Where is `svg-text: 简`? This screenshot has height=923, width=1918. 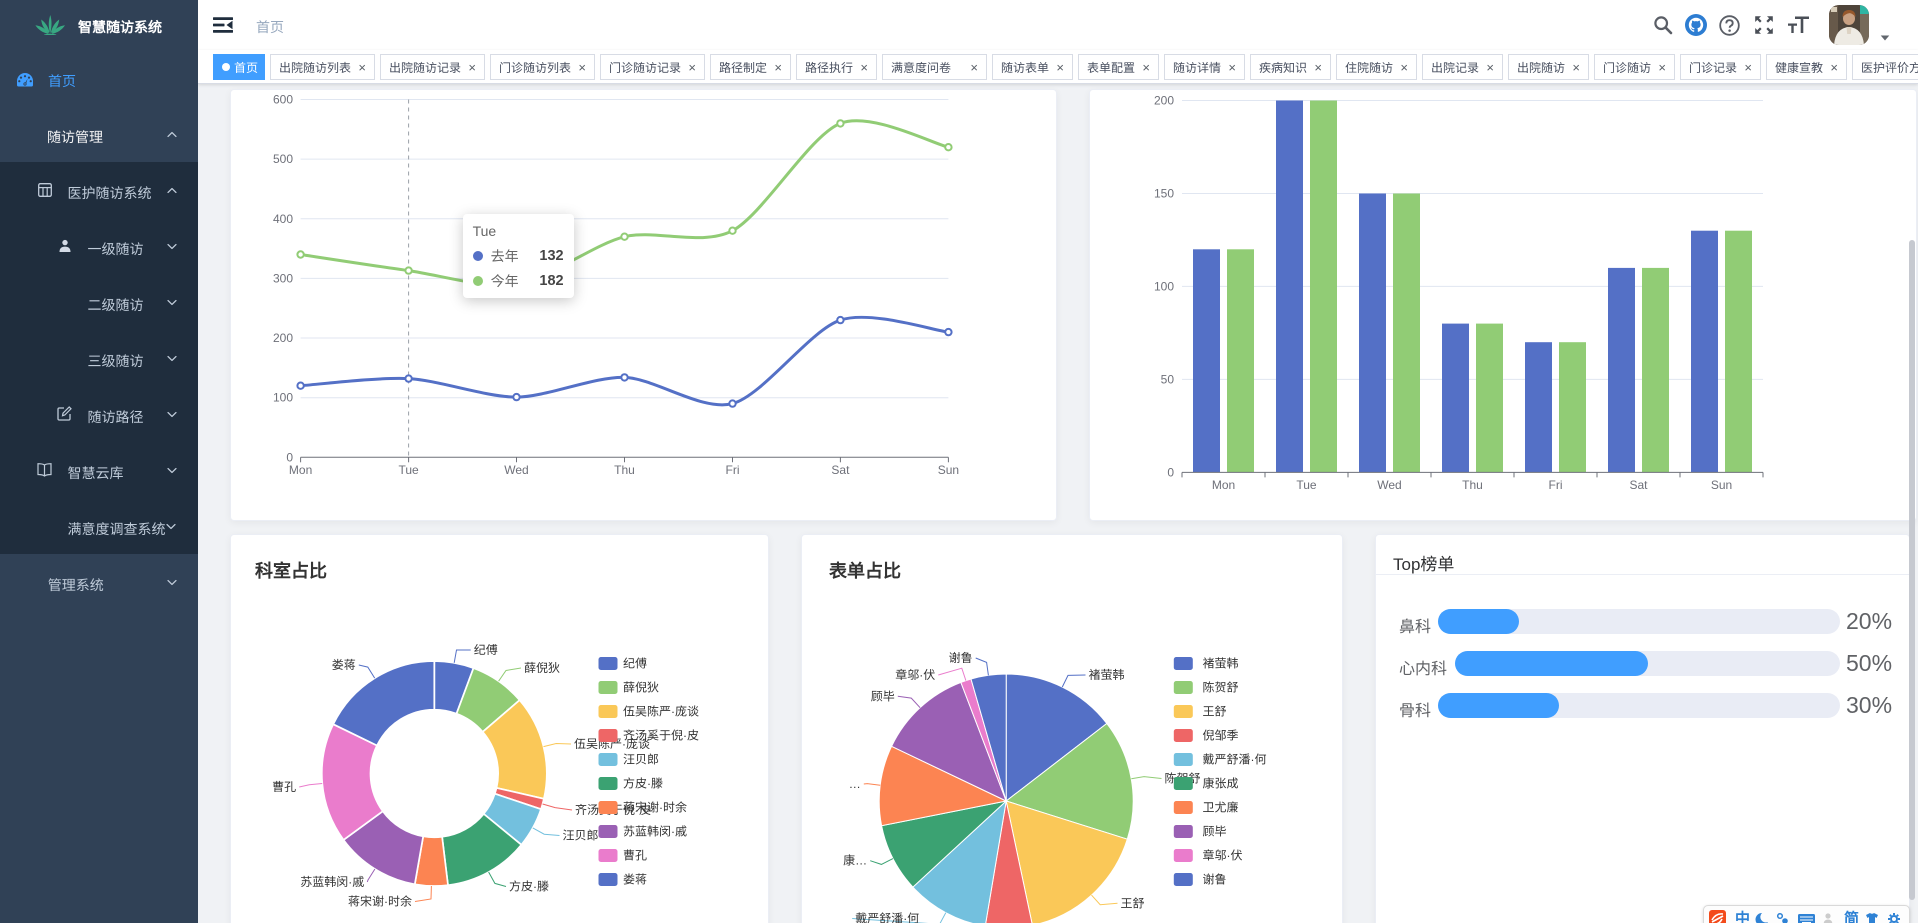 svg-text: 简 is located at coordinates (1851, 916).